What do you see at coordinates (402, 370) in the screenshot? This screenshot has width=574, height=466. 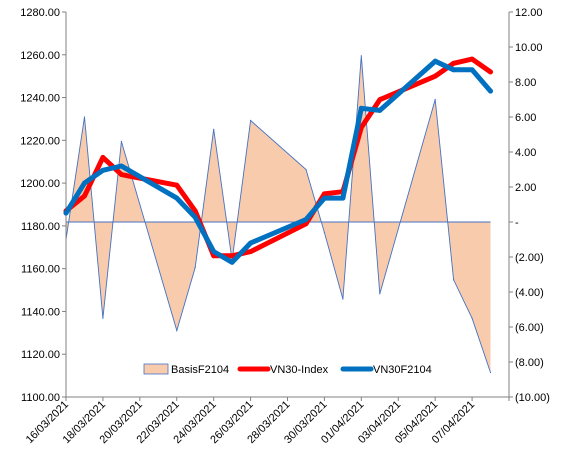 I see `legend-label-vn30f2104: VN30F2104` at bounding box center [402, 370].